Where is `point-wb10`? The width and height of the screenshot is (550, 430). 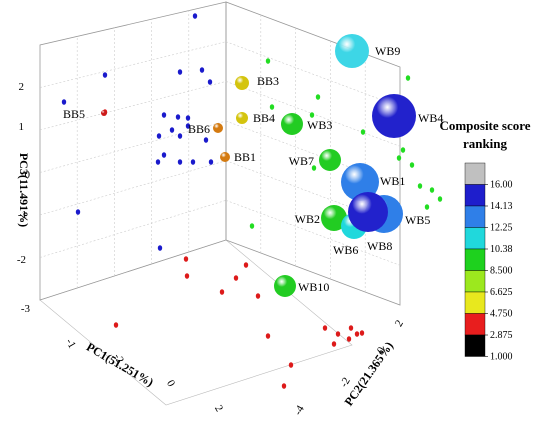
point-wb10 is located at coordinates (285, 286).